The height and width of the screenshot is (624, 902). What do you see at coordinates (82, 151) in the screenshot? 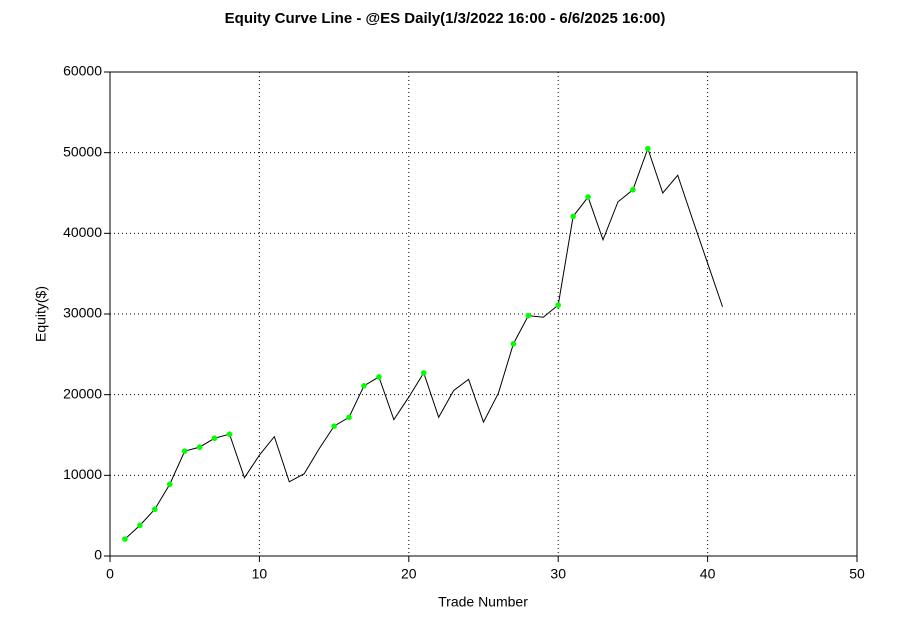
I see `y-tick-label: 50000` at bounding box center [82, 151].